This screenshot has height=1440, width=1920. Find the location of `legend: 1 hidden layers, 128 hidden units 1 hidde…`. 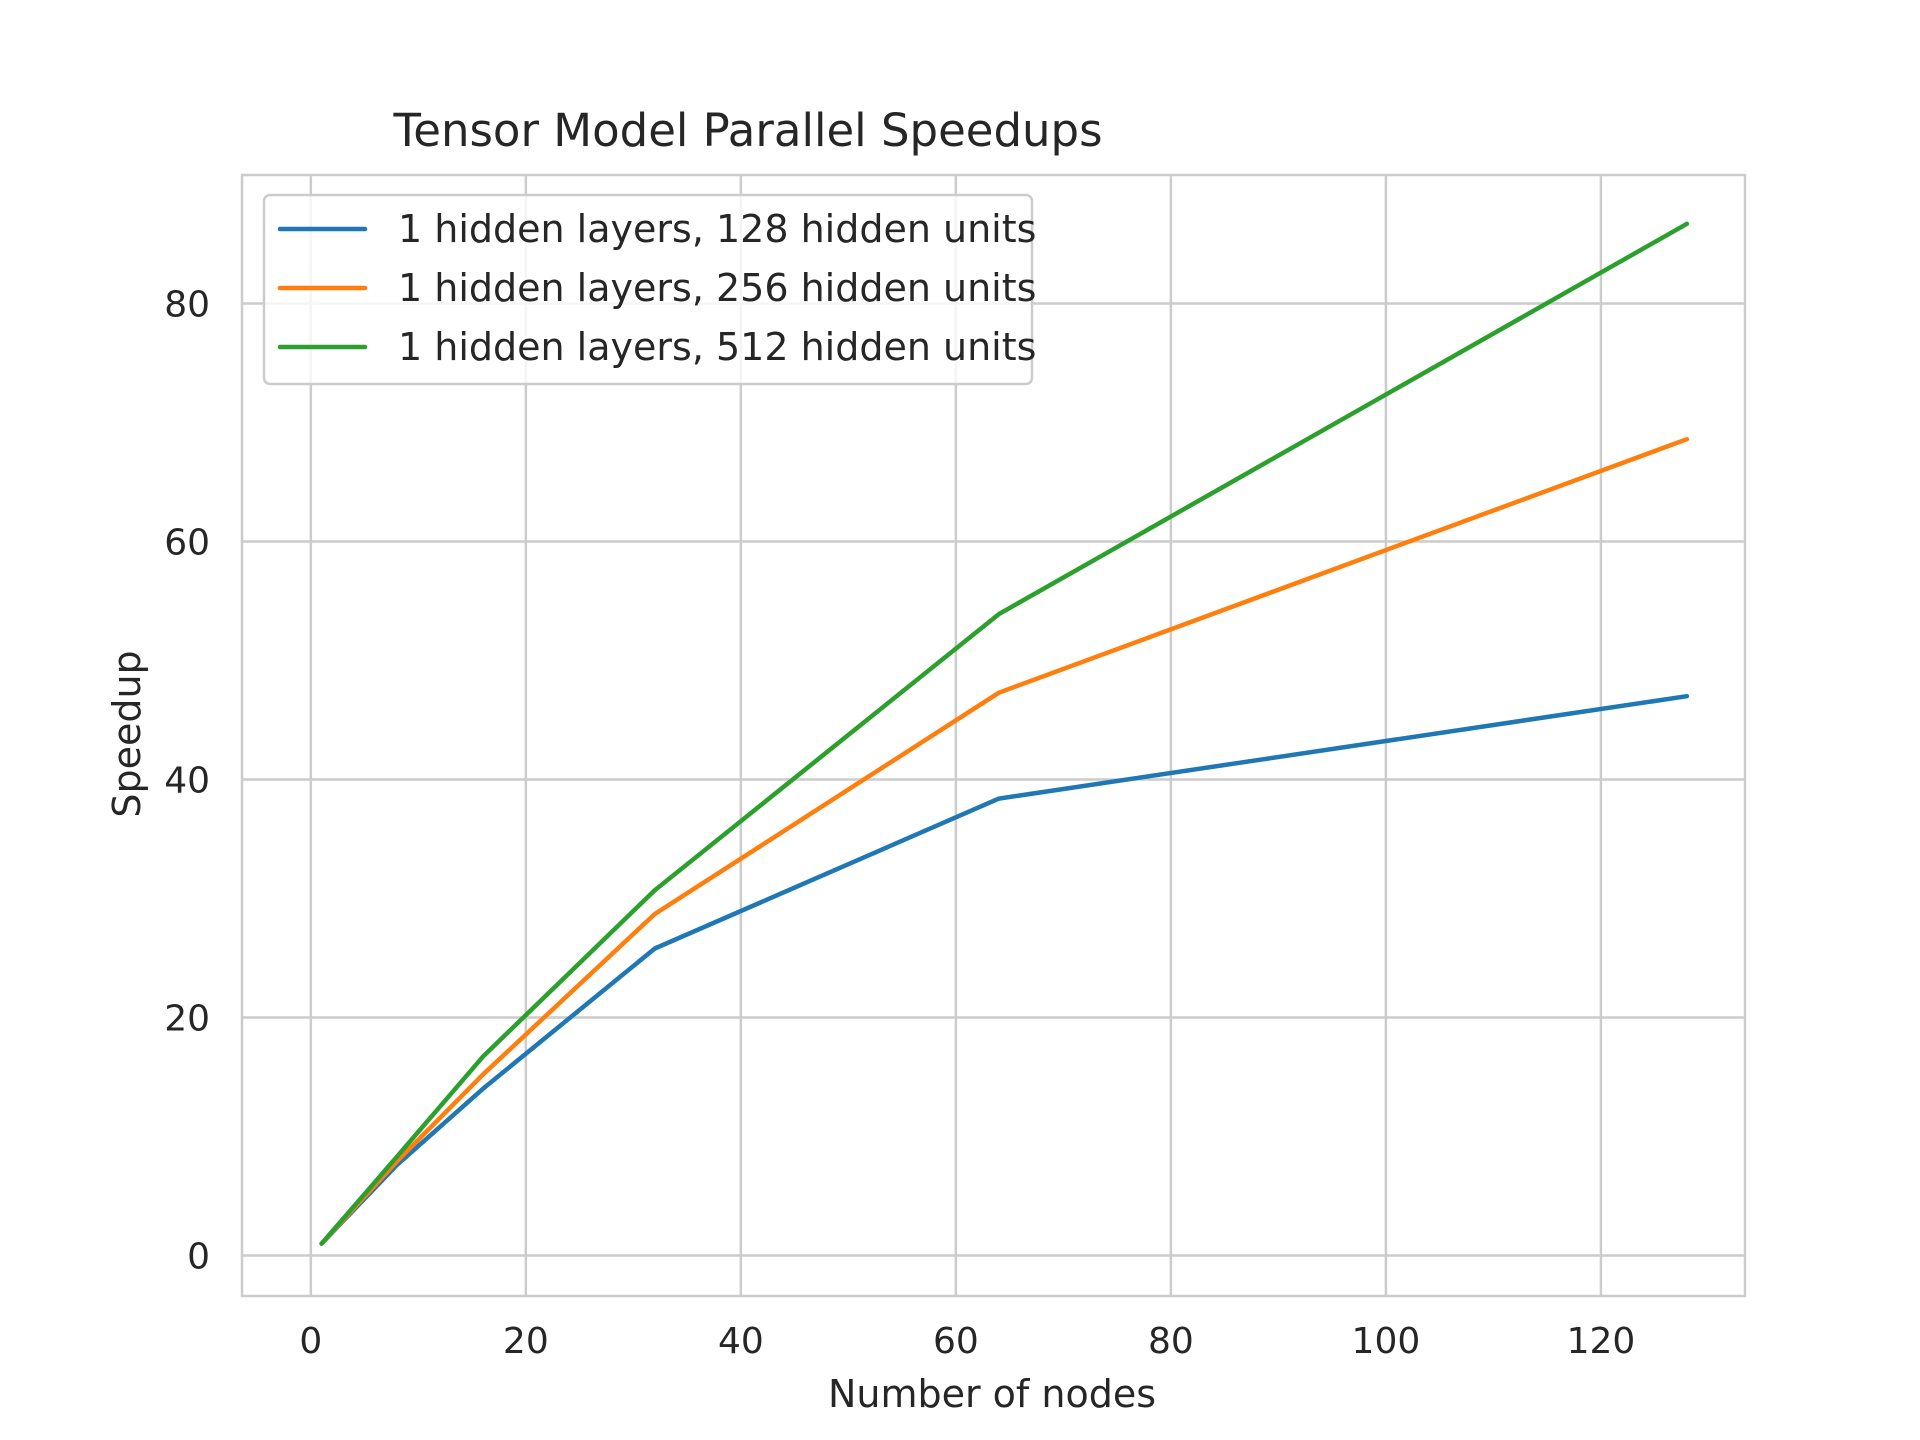

legend: 1 hidden layers, 128 hidden units 1 hidde… is located at coordinates (649, 289).